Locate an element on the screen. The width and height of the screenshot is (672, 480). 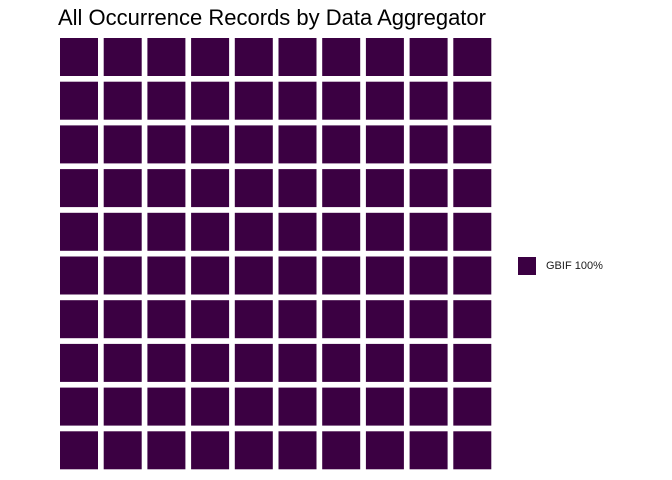
legend: GBIF 100% is located at coordinates (560, 266).